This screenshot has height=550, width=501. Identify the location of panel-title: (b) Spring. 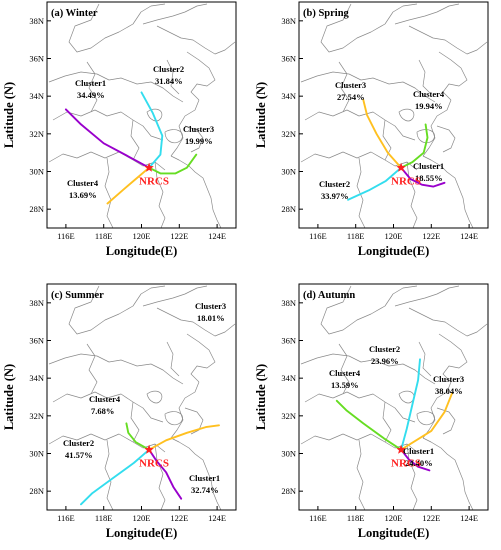
(326, 13).